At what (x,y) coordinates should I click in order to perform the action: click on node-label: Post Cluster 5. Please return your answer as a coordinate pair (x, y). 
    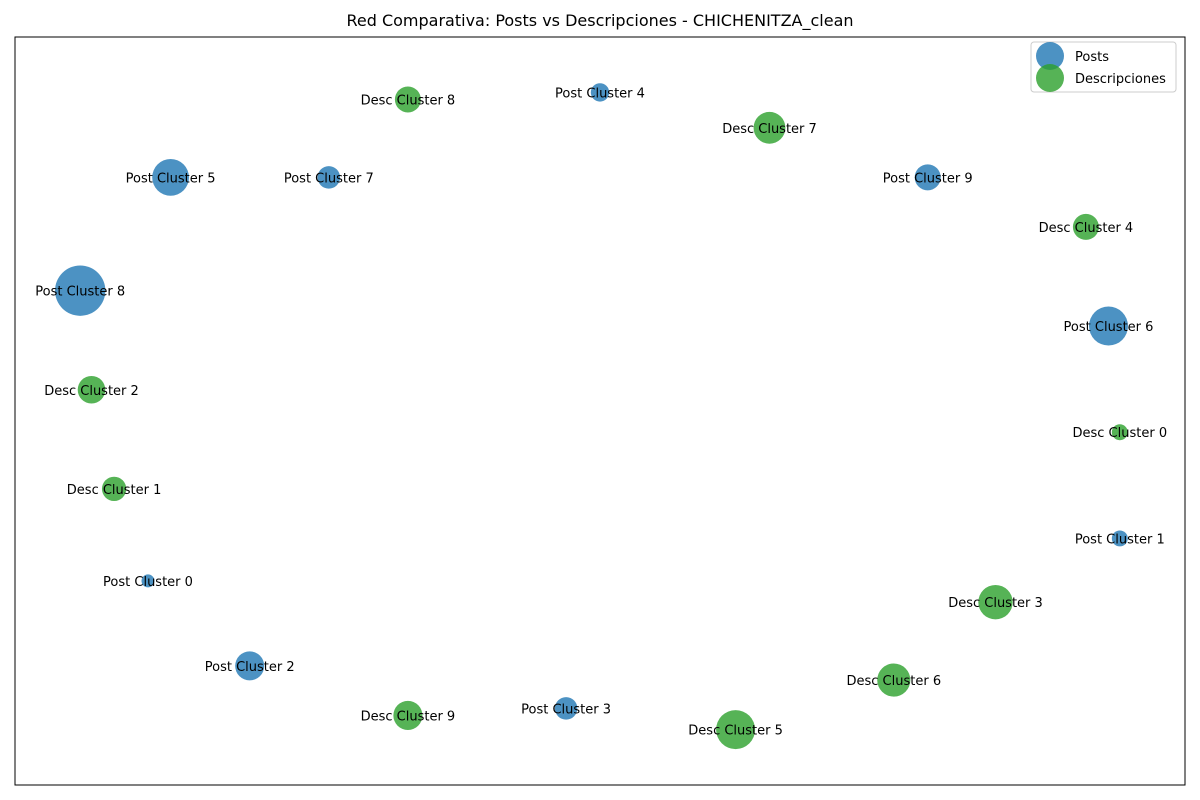
    Looking at the image, I should click on (171, 178).